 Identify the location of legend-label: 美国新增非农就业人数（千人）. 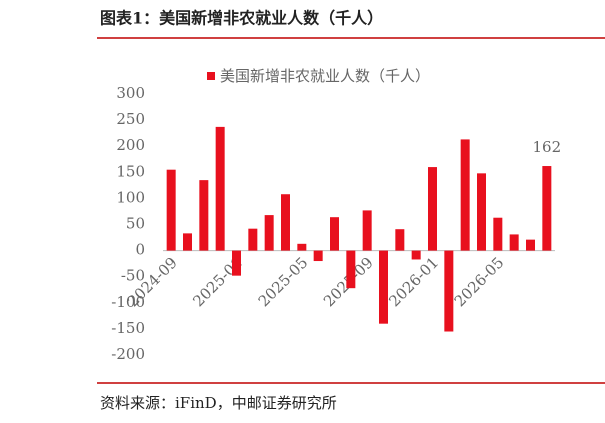
(325, 76).